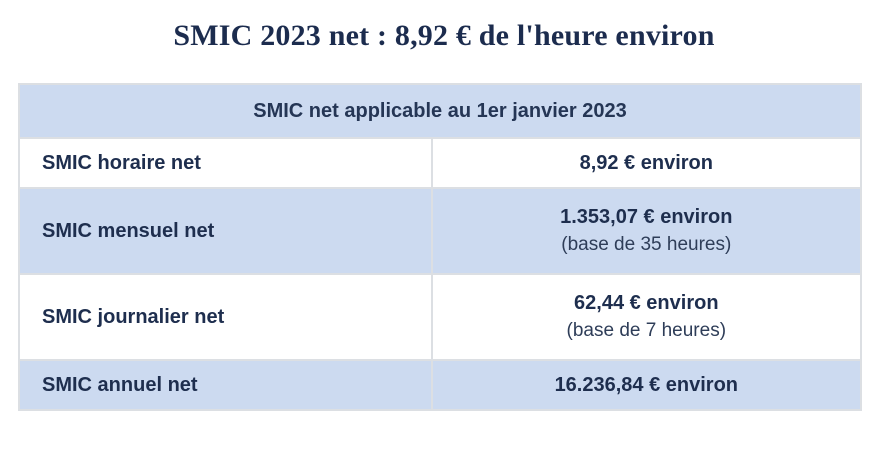 This screenshot has height=469, width=888. I want to click on row-value-cell: 62,44 € environ (base de 7 heures), so click(646, 317).